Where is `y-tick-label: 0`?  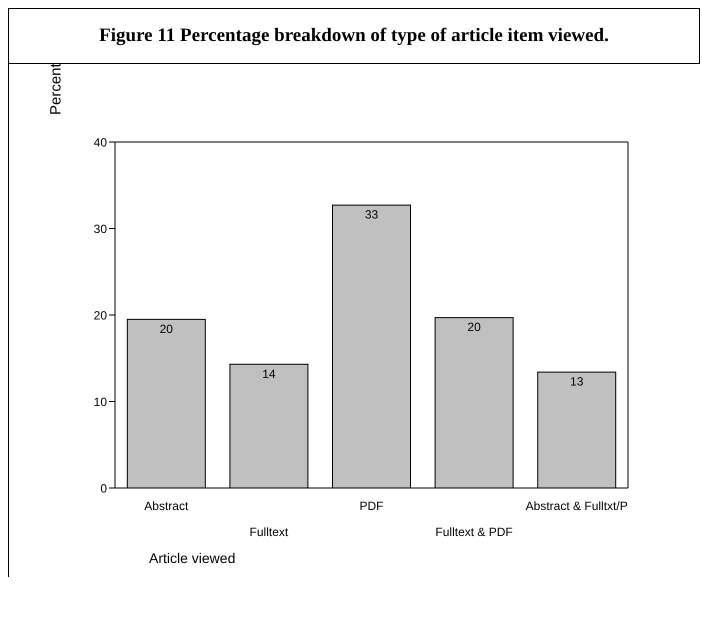 y-tick-label: 0 is located at coordinates (104, 488).